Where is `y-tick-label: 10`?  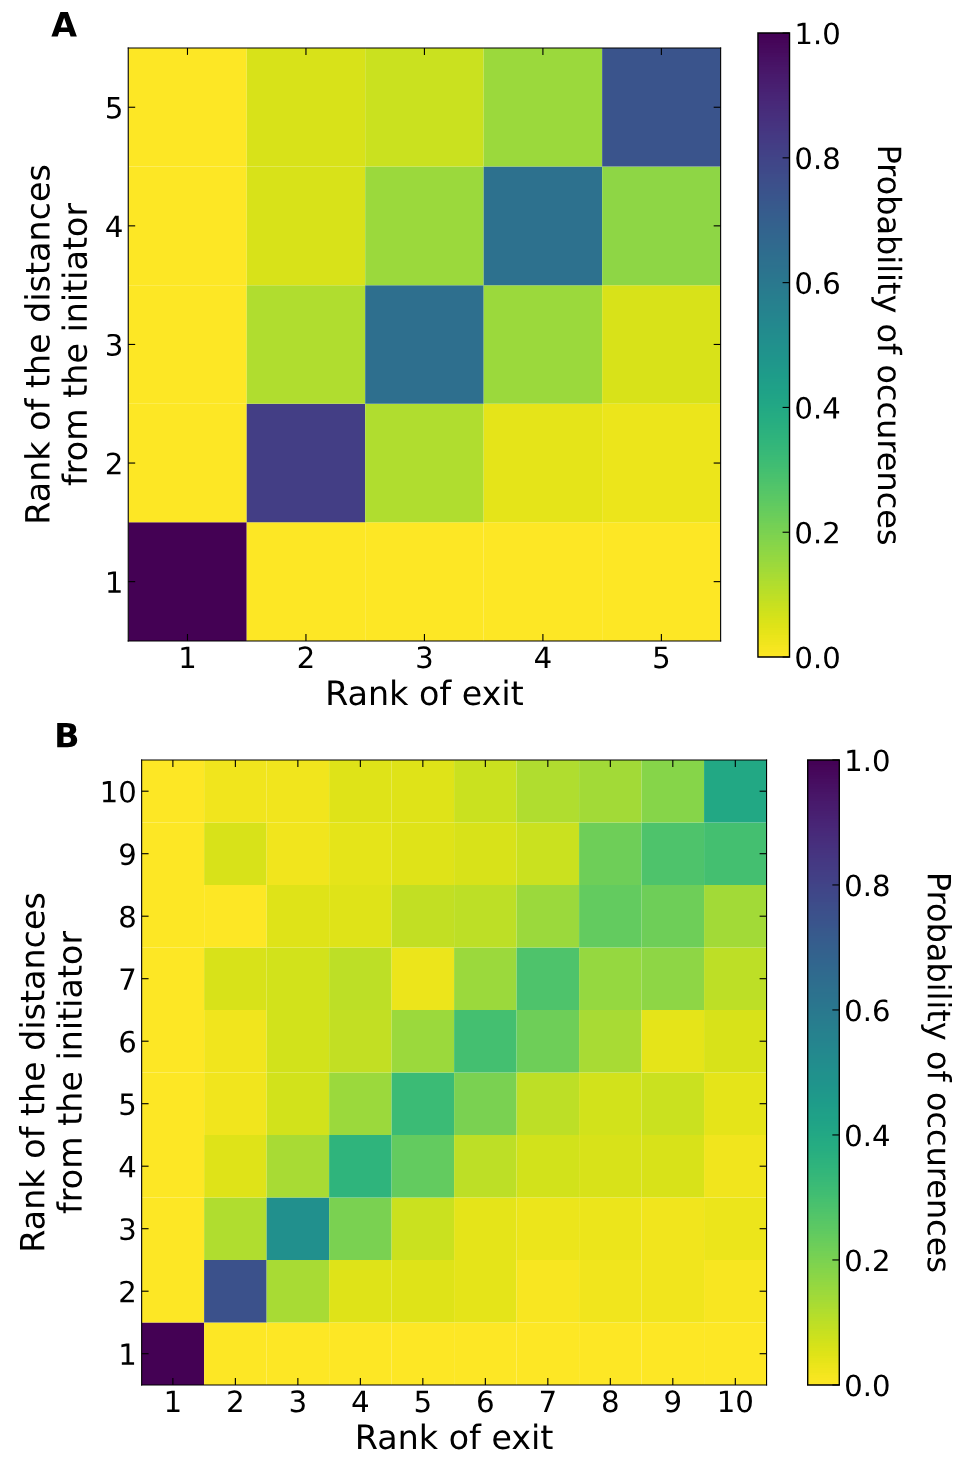 y-tick-label: 10 is located at coordinates (118, 791).